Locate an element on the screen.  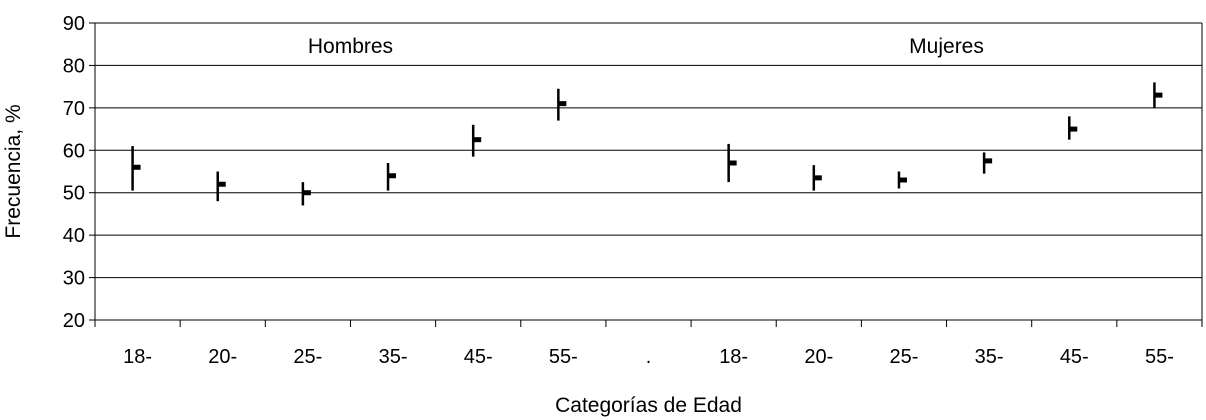
y-tick-label: 80 is located at coordinates (74, 66).